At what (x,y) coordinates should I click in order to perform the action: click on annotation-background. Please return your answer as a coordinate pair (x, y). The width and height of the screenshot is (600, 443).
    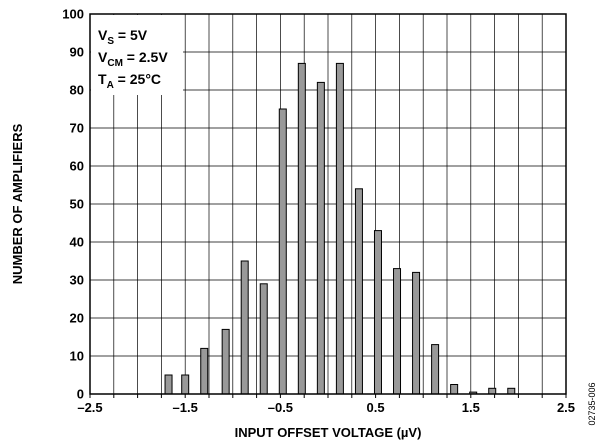
    Looking at the image, I should click on (137, 55).